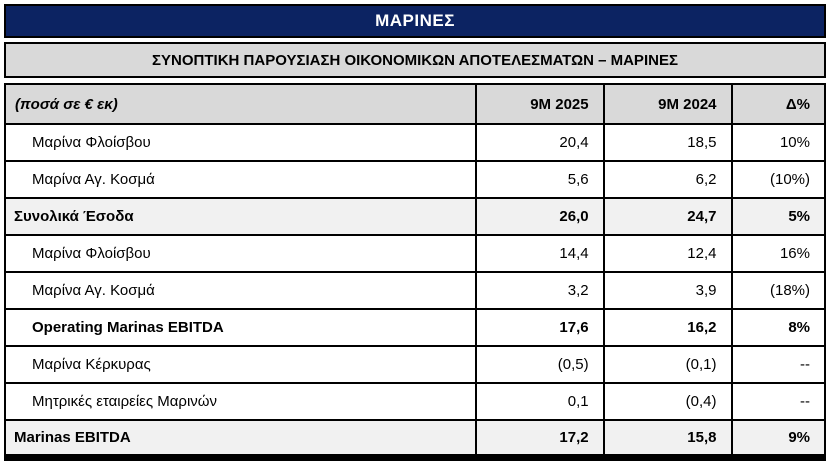  I want to click on value-9m2024: 12,4, so click(667, 253).